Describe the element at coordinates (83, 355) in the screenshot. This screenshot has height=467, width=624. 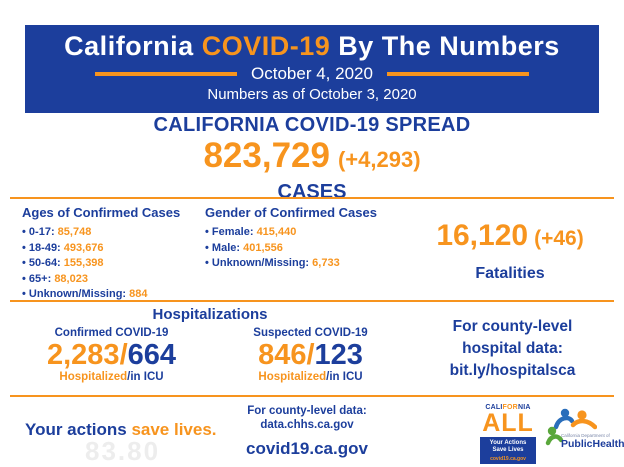
I see `confirmed-hospitalized-value: 2,283` at that location.